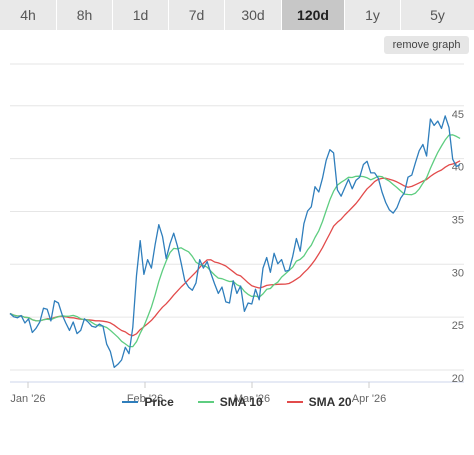  What do you see at coordinates (85, 15) in the screenshot?
I see `tab-8h: 8h` at bounding box center [85, 15].